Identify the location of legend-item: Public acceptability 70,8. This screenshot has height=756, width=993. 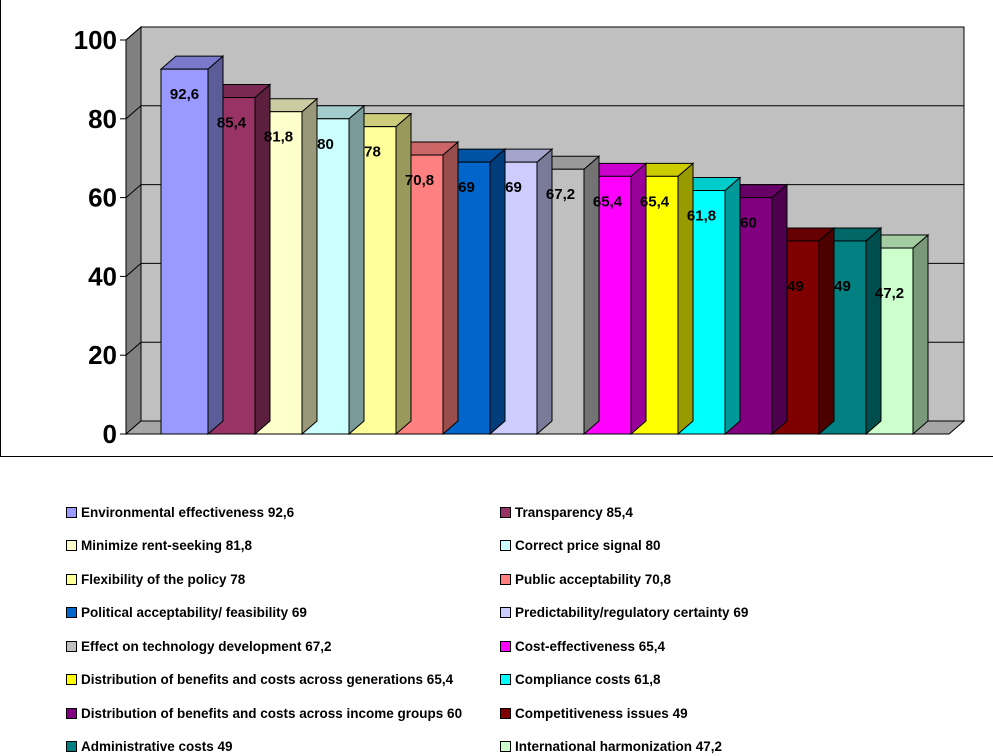
(585, 579).